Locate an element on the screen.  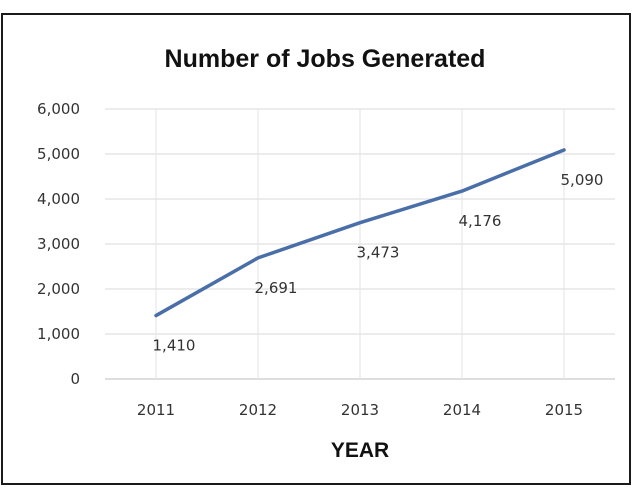
data-label: 5,090 is located at coordinates (582, 180).